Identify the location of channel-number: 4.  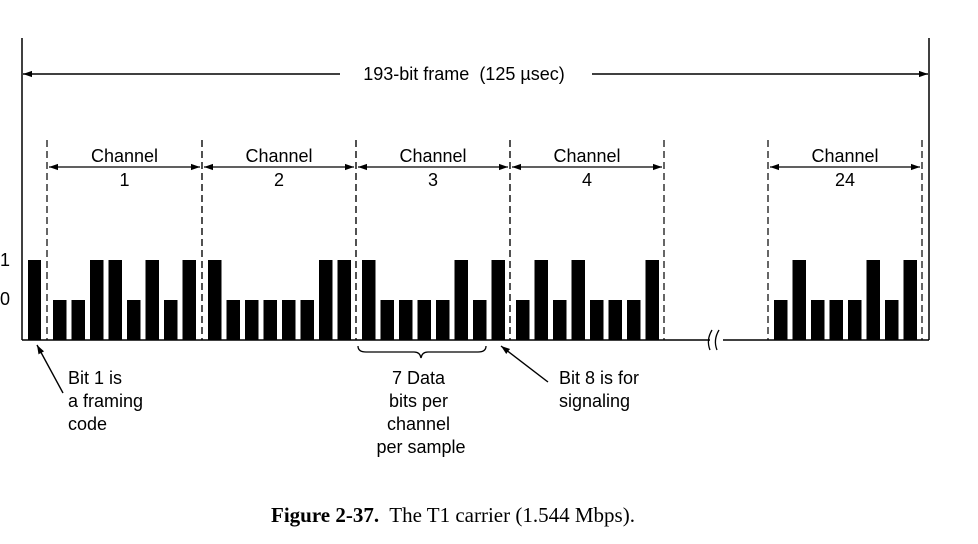
(587, 180).